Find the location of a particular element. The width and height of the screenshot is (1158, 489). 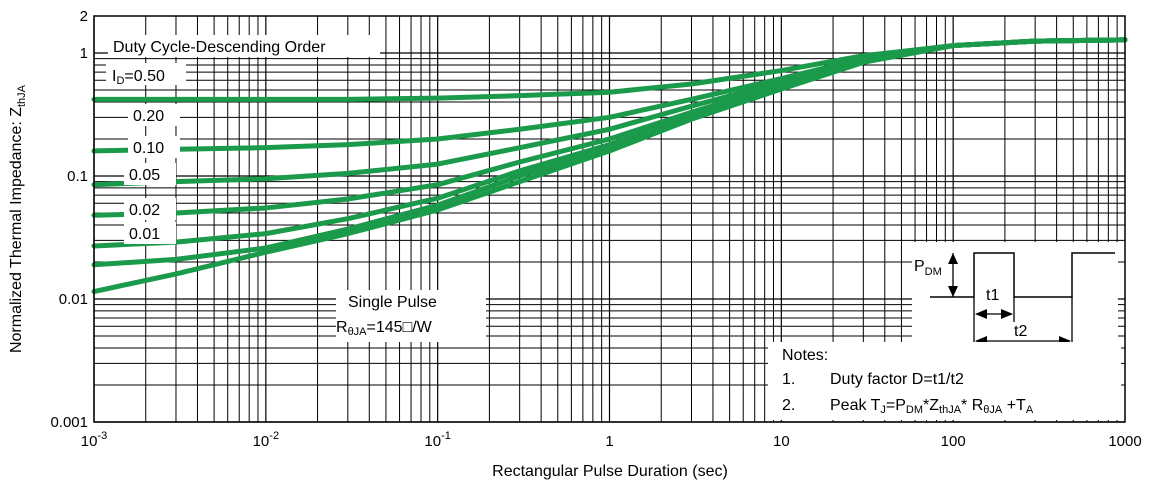

note-2-number: 2. is located at coordinates (788, 405).